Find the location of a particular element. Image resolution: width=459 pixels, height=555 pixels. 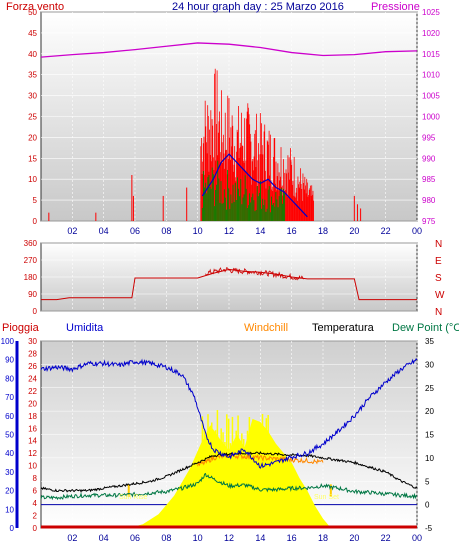

y-tick-label-rain: 16 is located at coordinates (32, 428).